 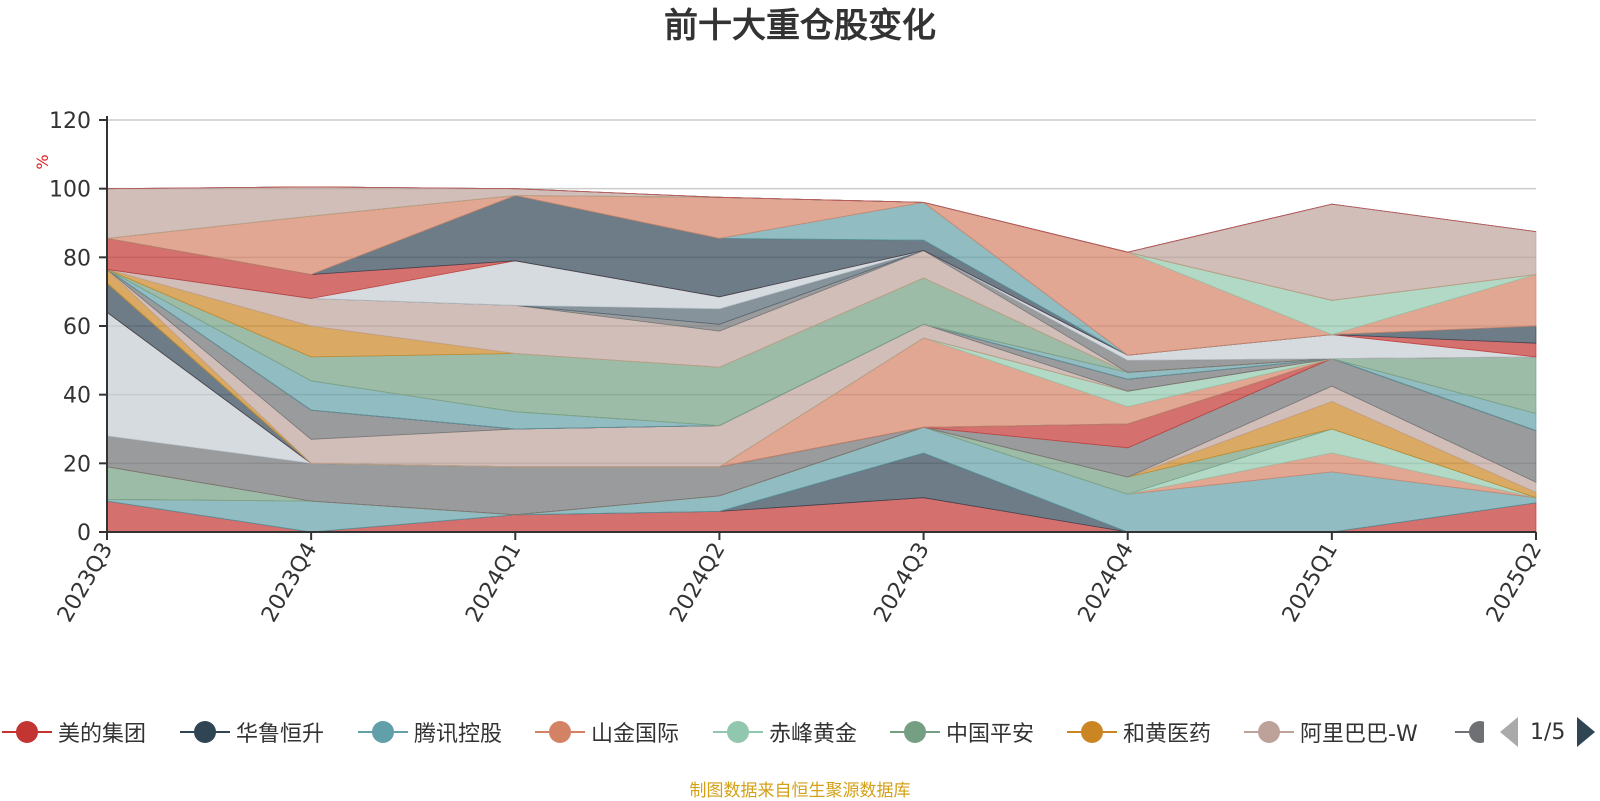 What do you see at coordinates (42, 161) in the screenshot?
I see `y-axis-label: %` at bounding box center [42, 161].